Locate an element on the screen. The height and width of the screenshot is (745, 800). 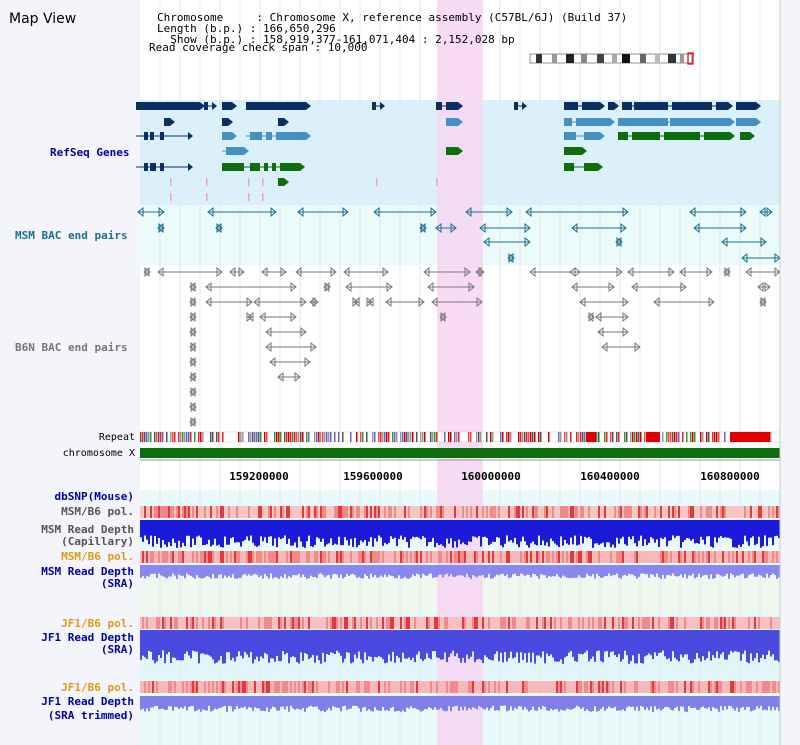
msm-bac-track-label: MSM BAC end pairs is located at coordinates (71, 235).